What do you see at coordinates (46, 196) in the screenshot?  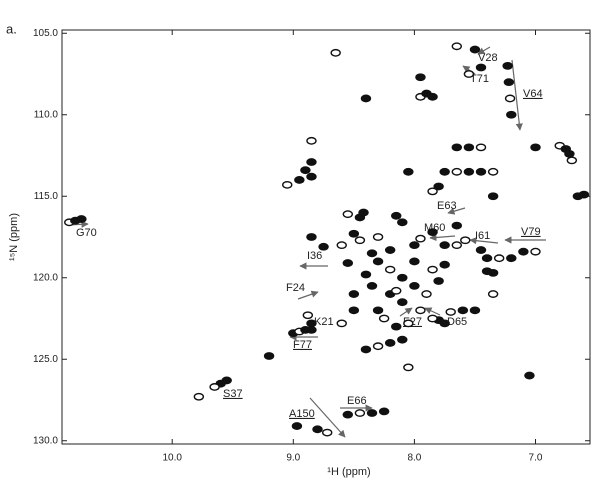 I see `y-tick-label: 115.0` at bounding box center [46, 196].